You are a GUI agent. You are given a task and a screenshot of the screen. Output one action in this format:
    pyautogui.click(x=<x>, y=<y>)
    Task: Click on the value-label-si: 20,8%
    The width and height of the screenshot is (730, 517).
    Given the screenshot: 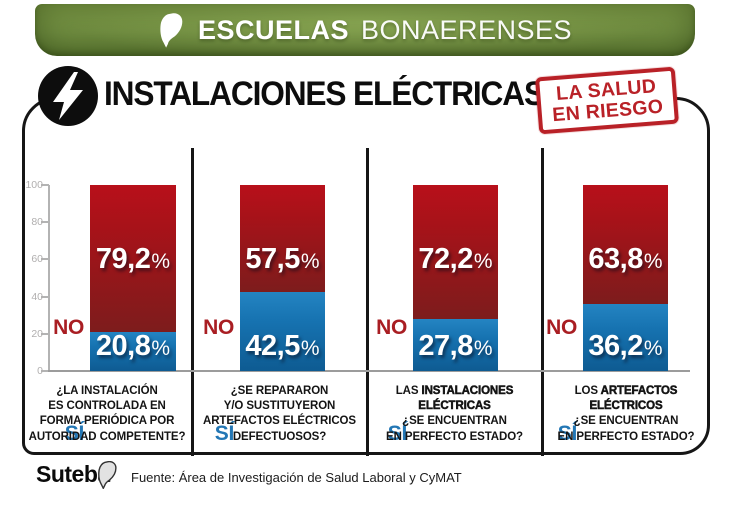 What is the action you would take?
    pyautogui.click(x=133, y=346)
    